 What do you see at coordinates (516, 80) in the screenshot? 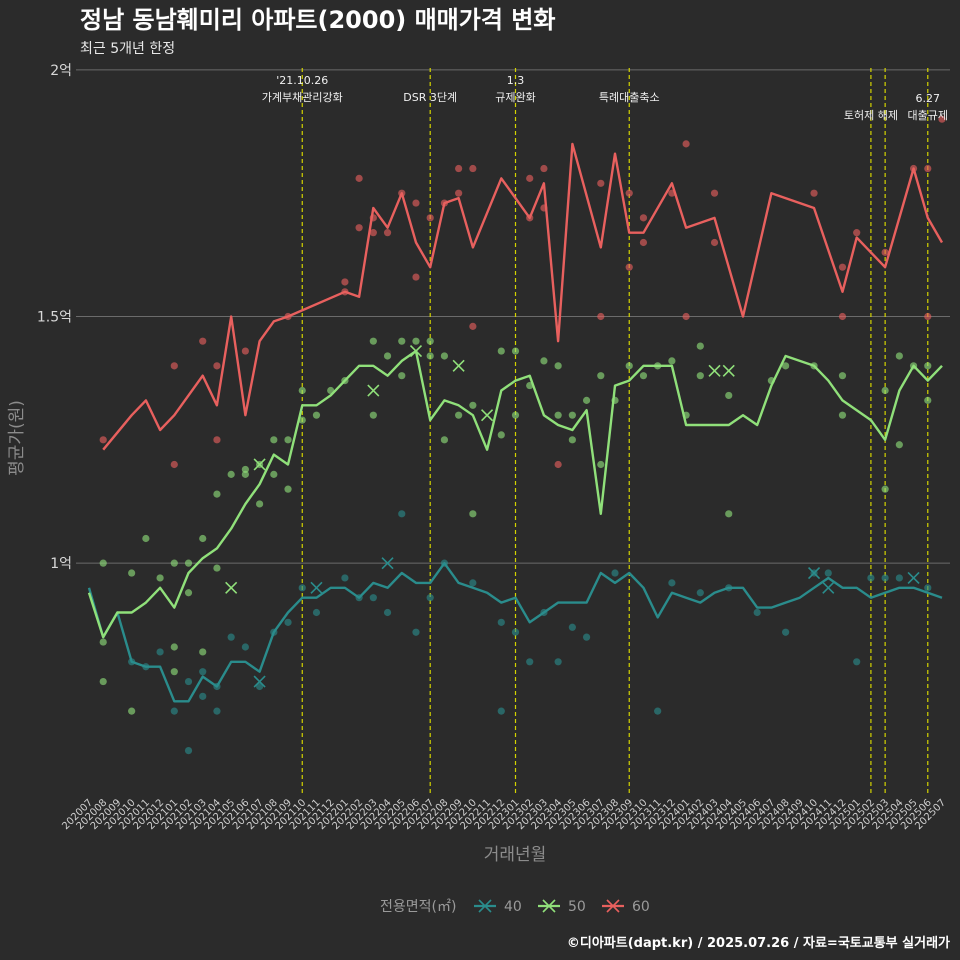
I see `annotation-label: 1.3` at bounding box center [516, 80].